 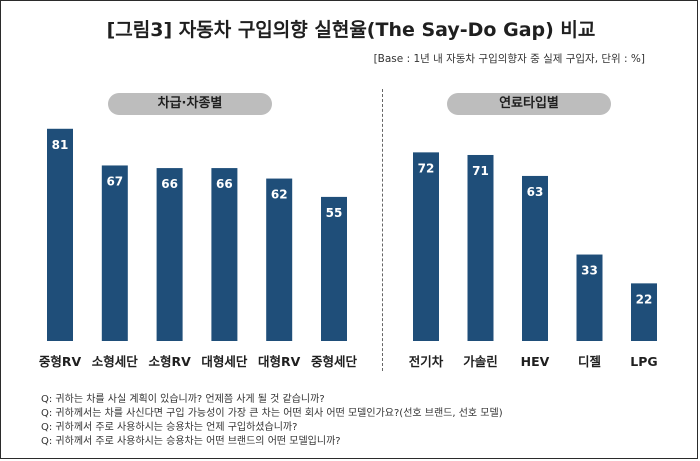 I want to click on category-label: 소형세단, so click(x=115, y=361).